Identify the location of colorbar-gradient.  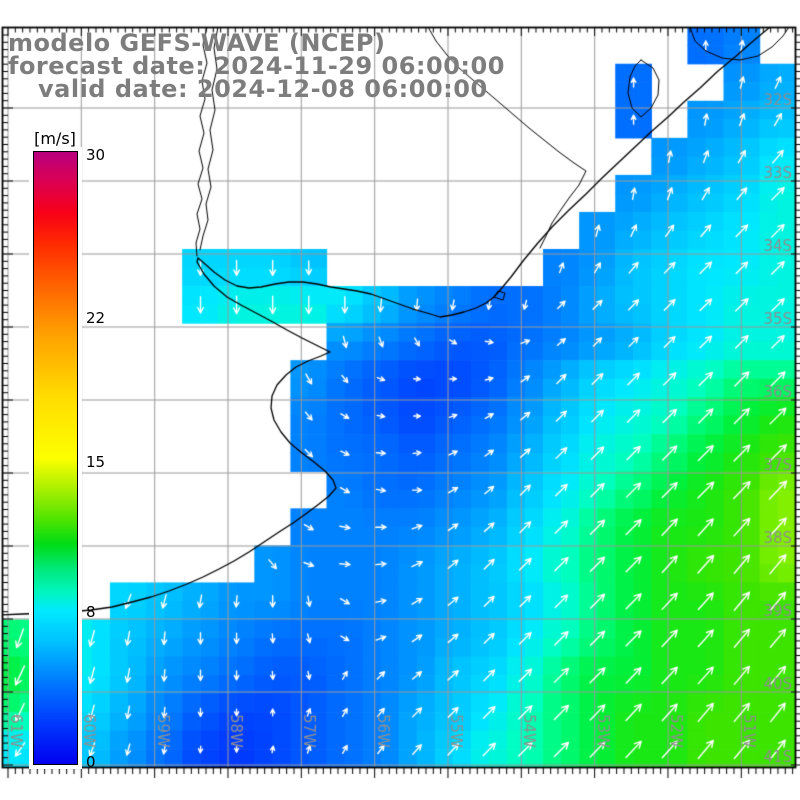
(55, 458).